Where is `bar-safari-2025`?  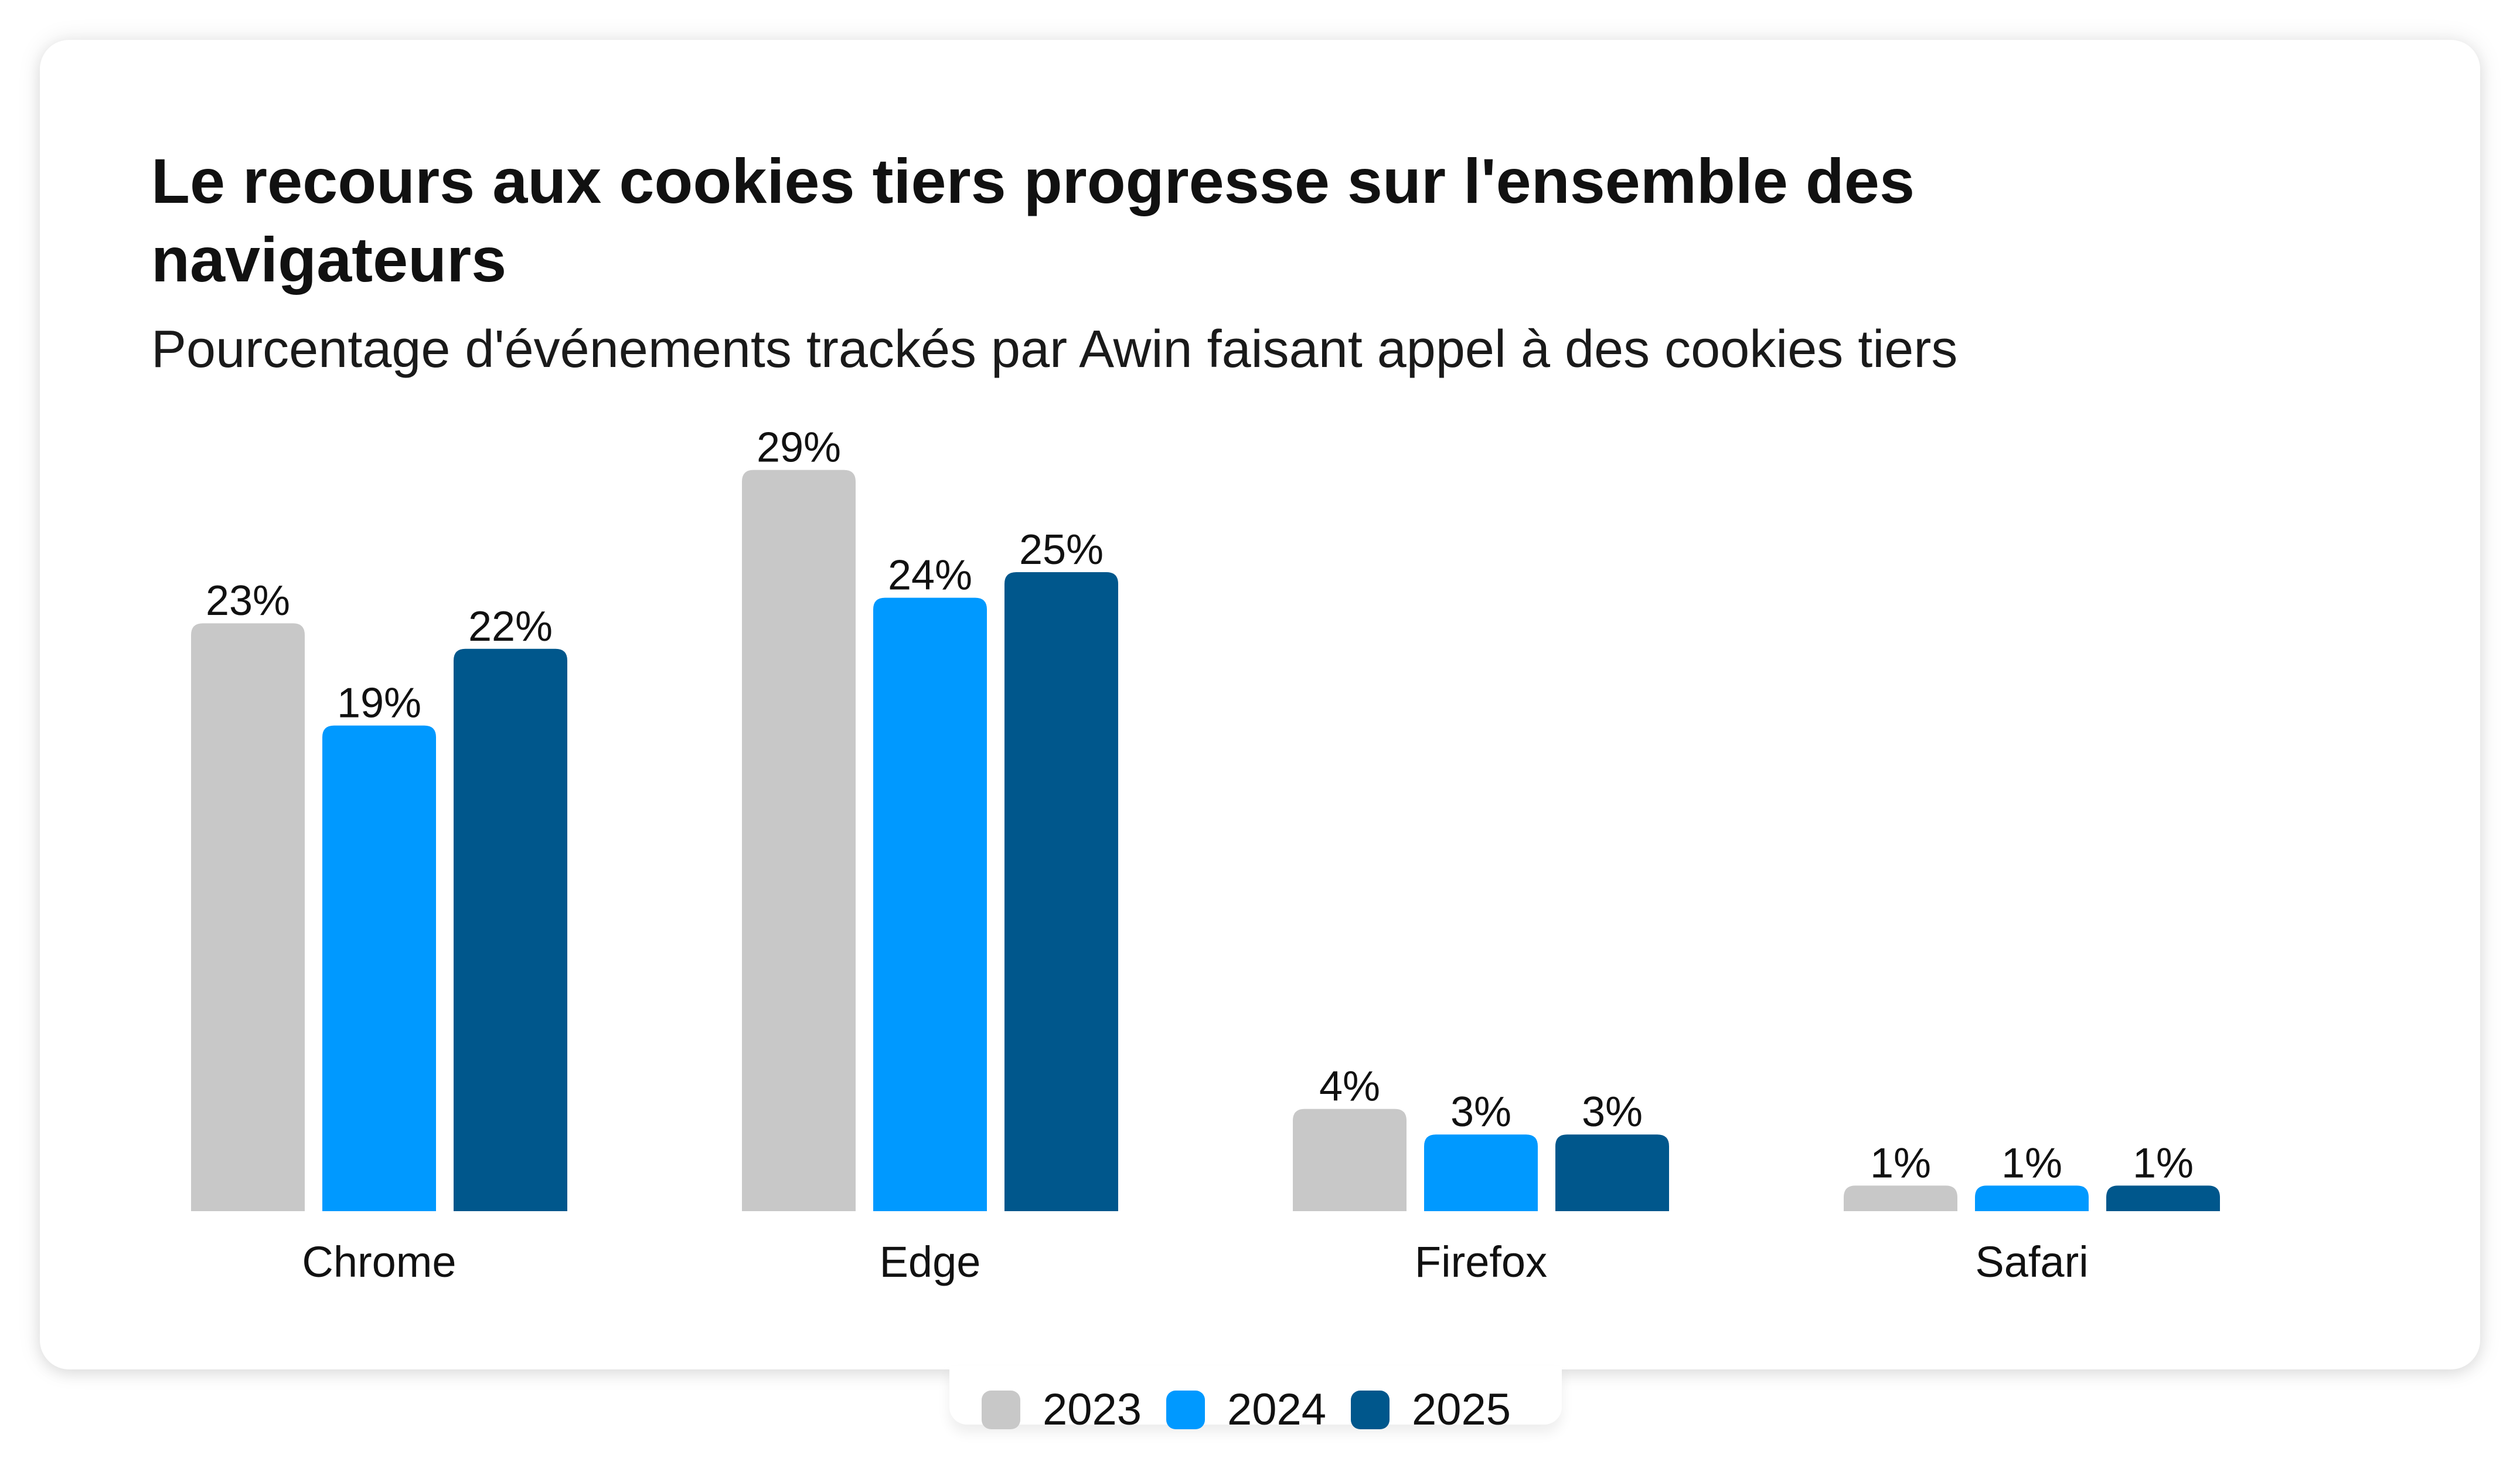 bar-safari-2025 is located at coordinates (2163, 1198).